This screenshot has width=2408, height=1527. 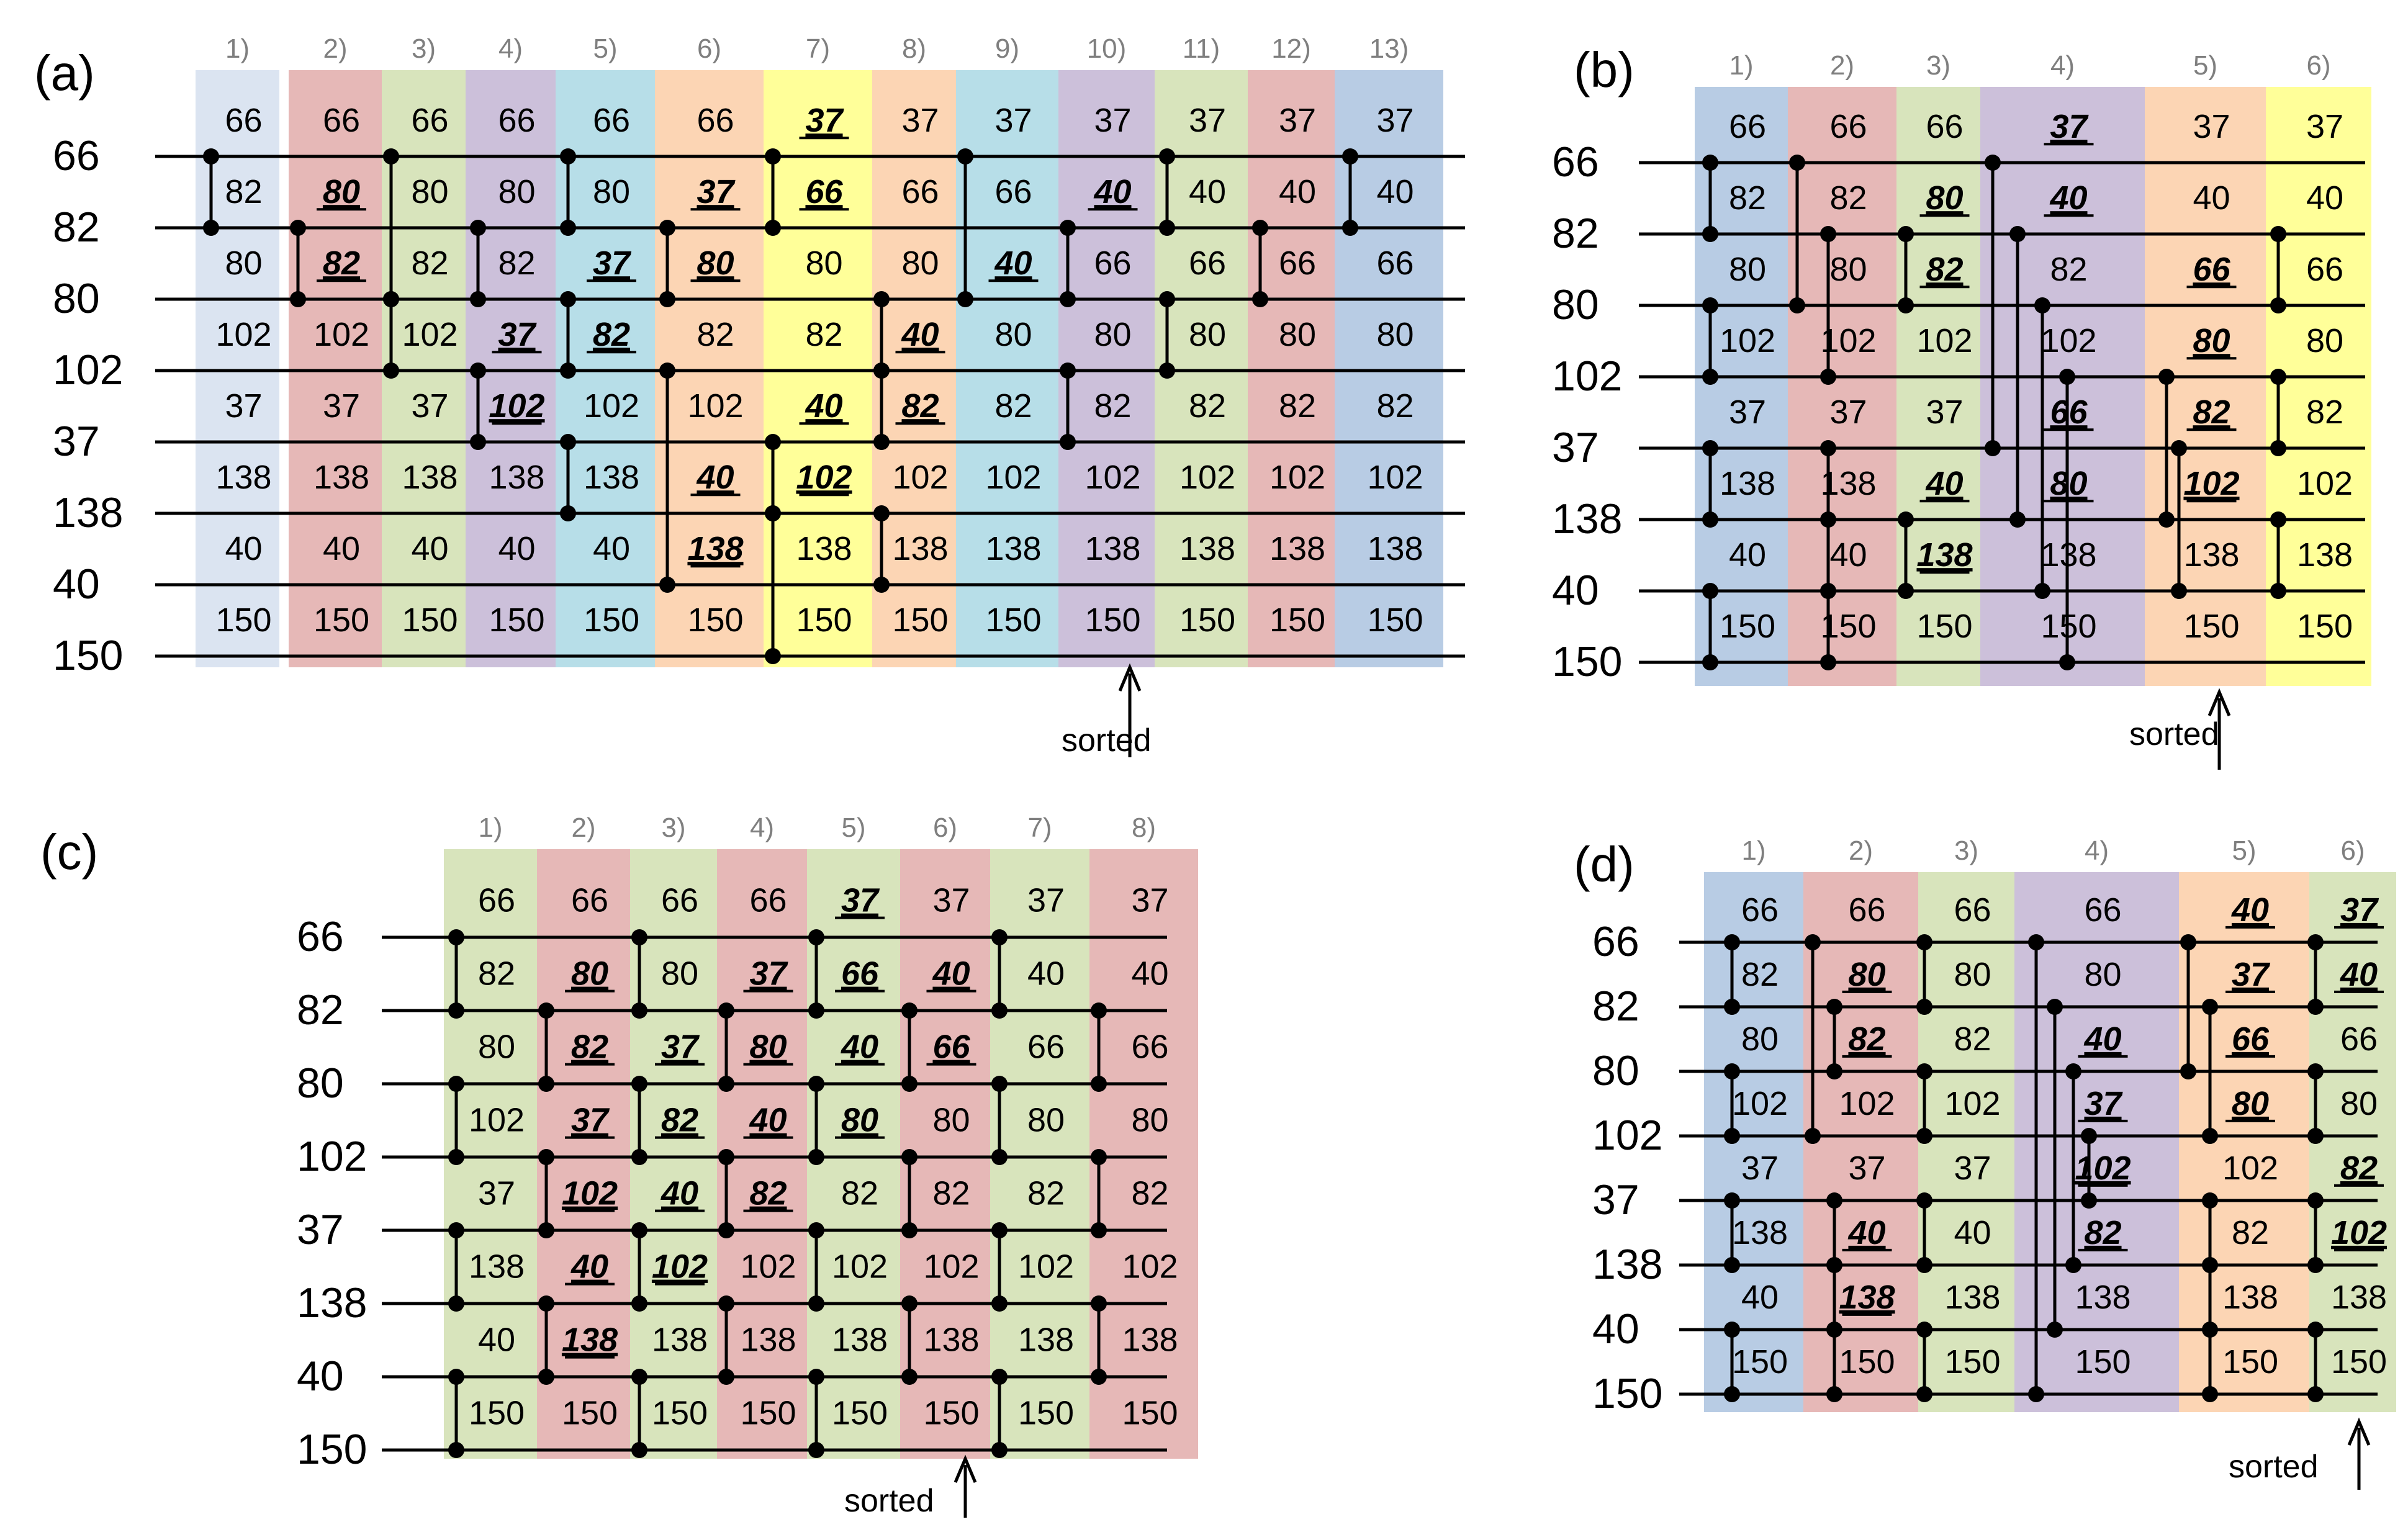 What do you see at coordinates (88, 370) in the screenshot?
I see `panel-a-input-value: 102` at bounding box center [88, 370].